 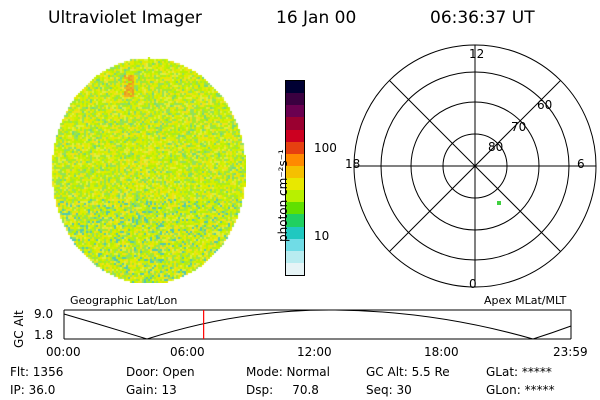 What do you see at coordinates (581, 164) in the screenshot?
I see `polar-label-6: 6` at bounding box center [581, 164].